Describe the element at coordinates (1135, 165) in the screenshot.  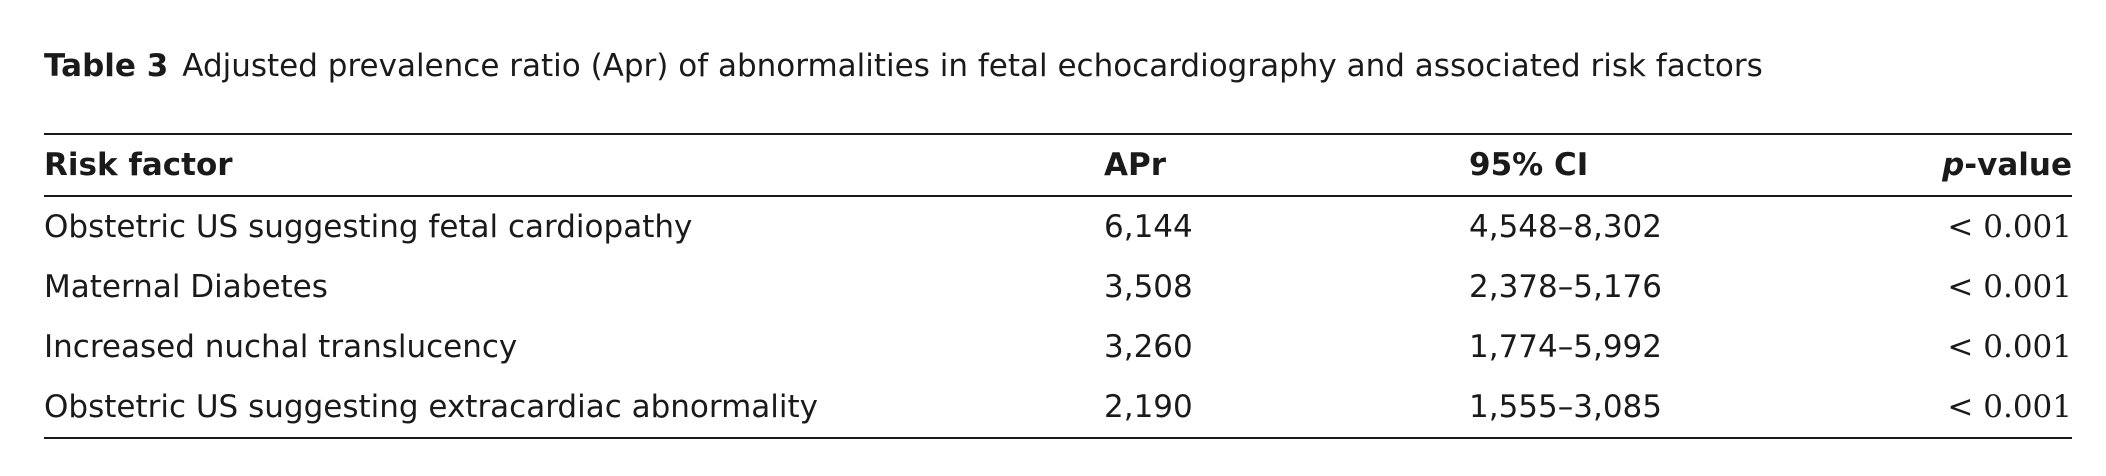
I see `header-apr: APr` at that location.